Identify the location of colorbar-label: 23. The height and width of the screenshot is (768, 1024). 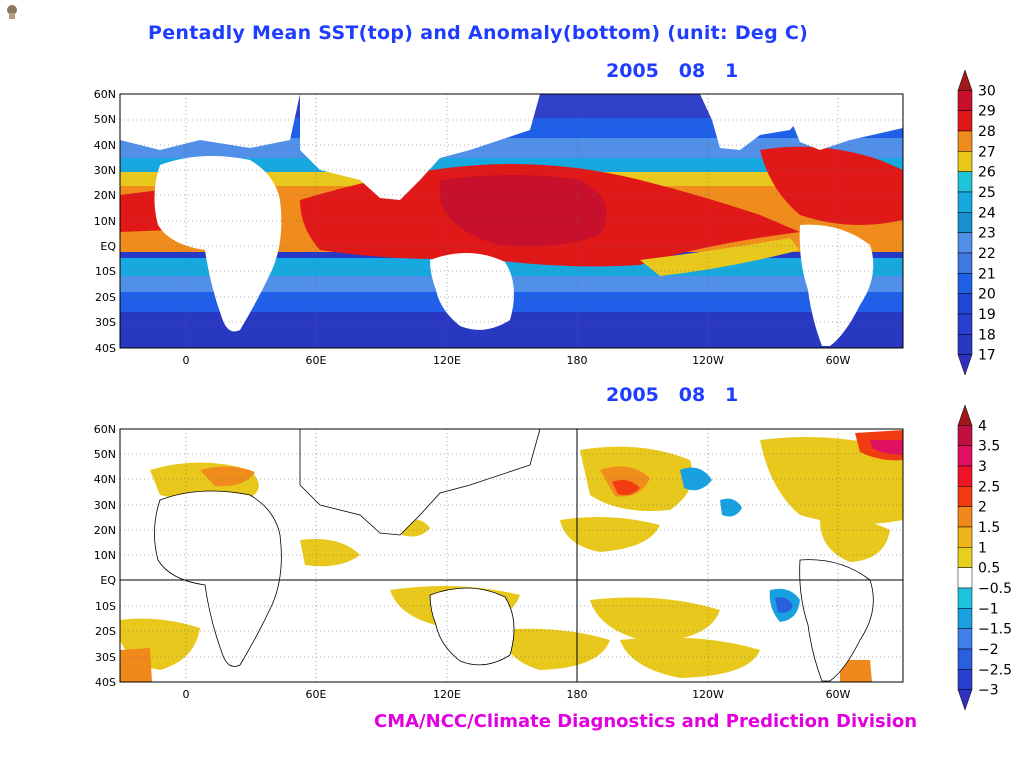
(987, 234).